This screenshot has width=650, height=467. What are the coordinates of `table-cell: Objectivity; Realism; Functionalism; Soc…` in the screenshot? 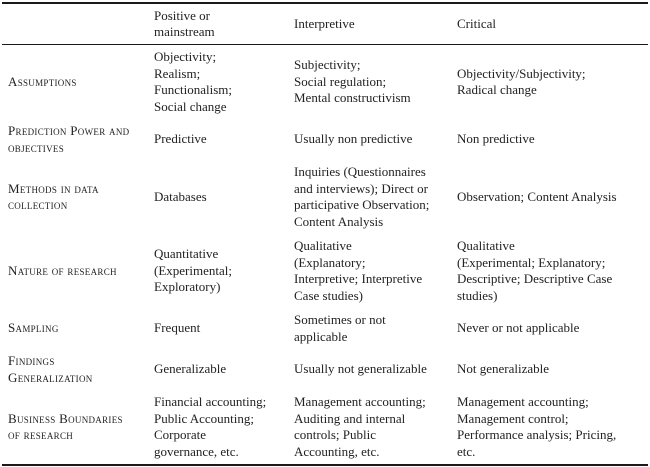 It's located at (193, 81).